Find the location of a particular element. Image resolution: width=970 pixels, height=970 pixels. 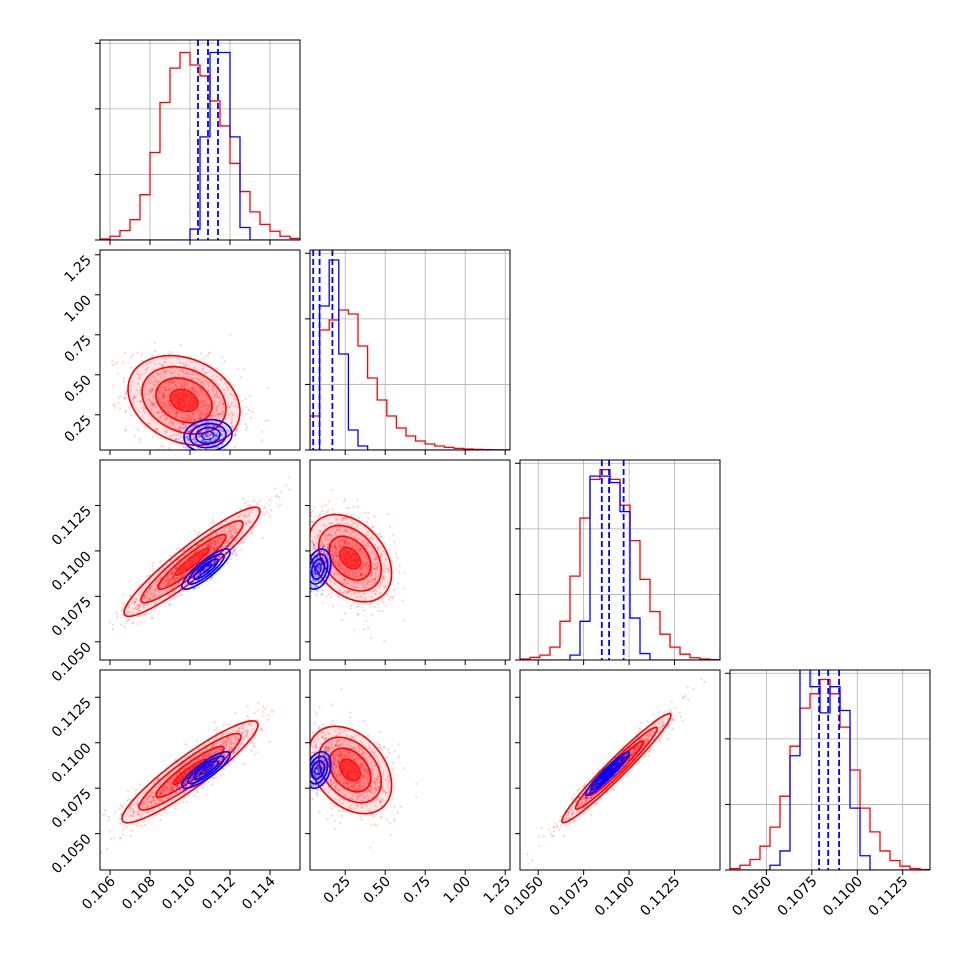

y-tick-label: 1.00 is located at coordinates (77, 308).